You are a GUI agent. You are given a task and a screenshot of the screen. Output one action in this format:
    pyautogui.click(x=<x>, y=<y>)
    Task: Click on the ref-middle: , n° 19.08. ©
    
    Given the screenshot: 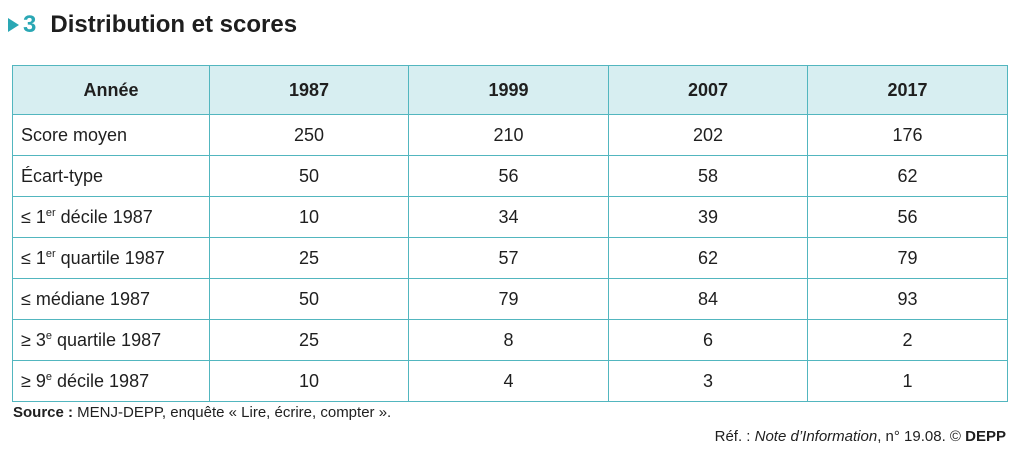 What is the action you would take?
    pyautogui.click(x=921, y=436)
    